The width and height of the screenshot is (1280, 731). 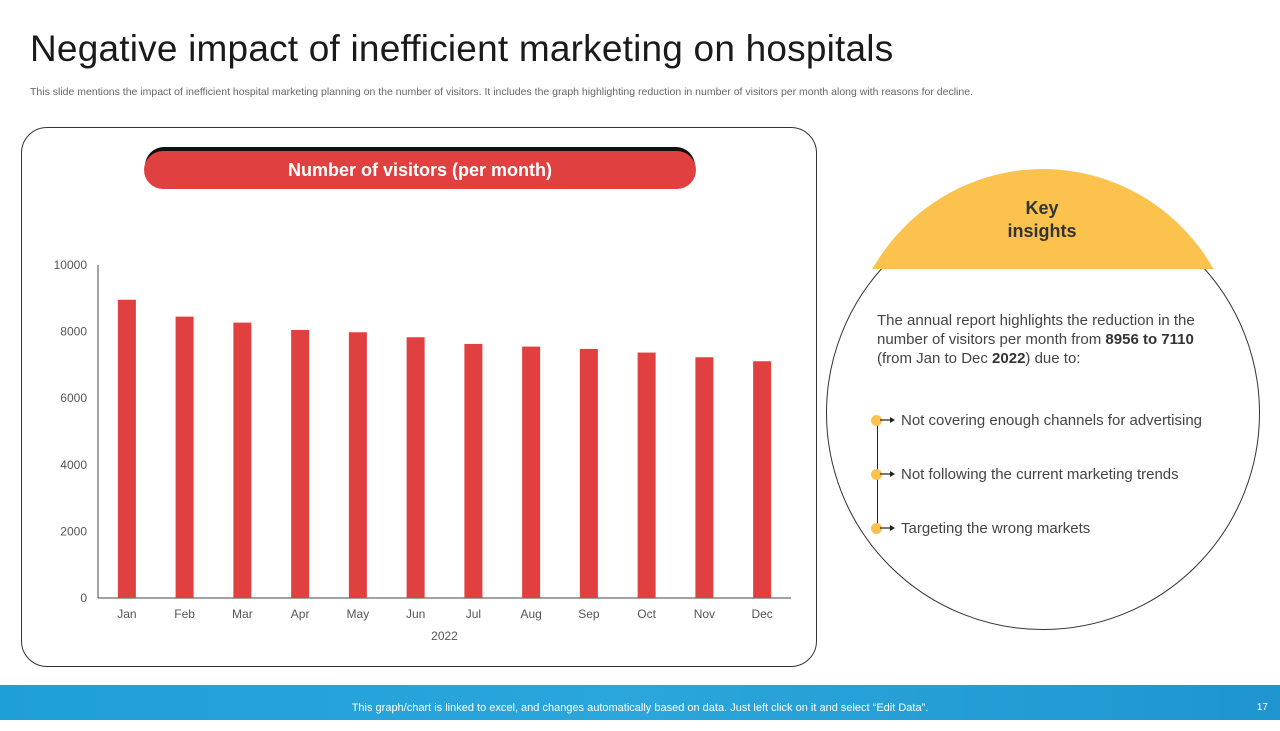 I want to click on x-tick-label: Jan, so click(x=126, y=614).